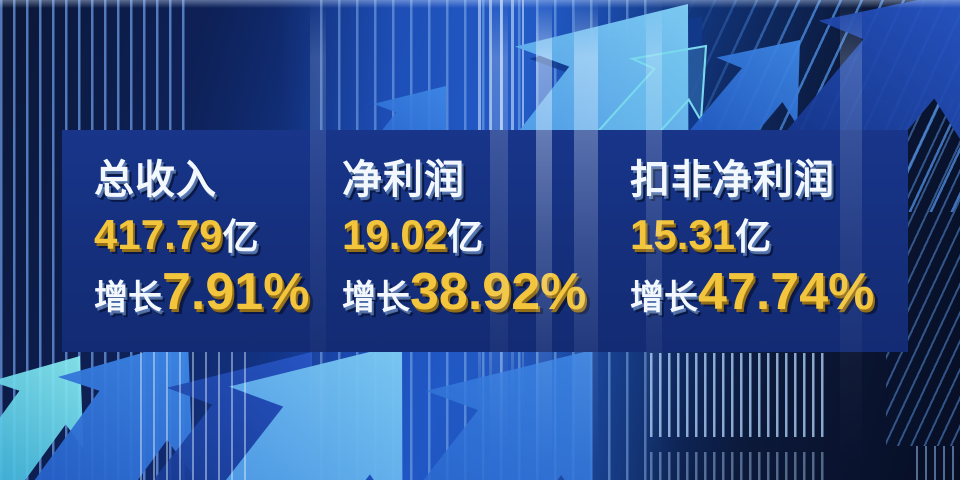 The image size is (960, 480). I want to click on metric-growth: 增长47.74%, so click(752, 292).